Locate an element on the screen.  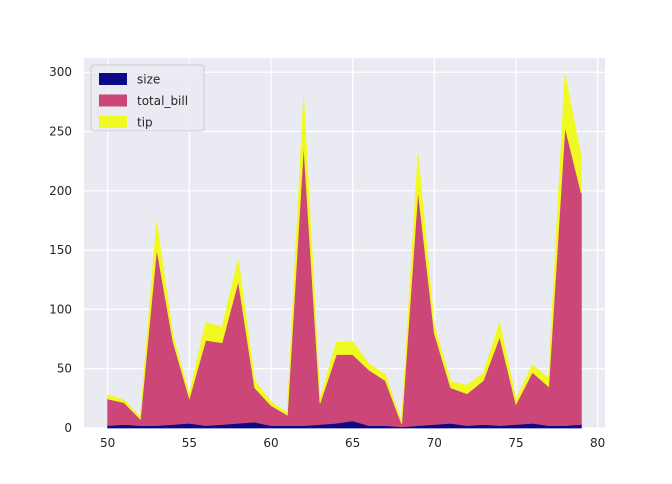
y-tick-label: 200 is located at coordinates (60, 191).